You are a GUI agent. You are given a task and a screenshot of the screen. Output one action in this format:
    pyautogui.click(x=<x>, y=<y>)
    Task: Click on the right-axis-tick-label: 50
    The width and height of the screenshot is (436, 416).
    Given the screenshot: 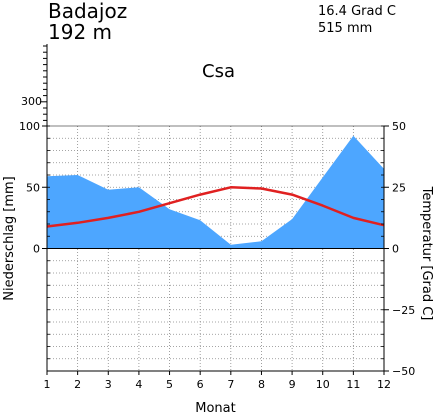 What is the action you would take?
    pyautogui.click(x=399, y=126)
    